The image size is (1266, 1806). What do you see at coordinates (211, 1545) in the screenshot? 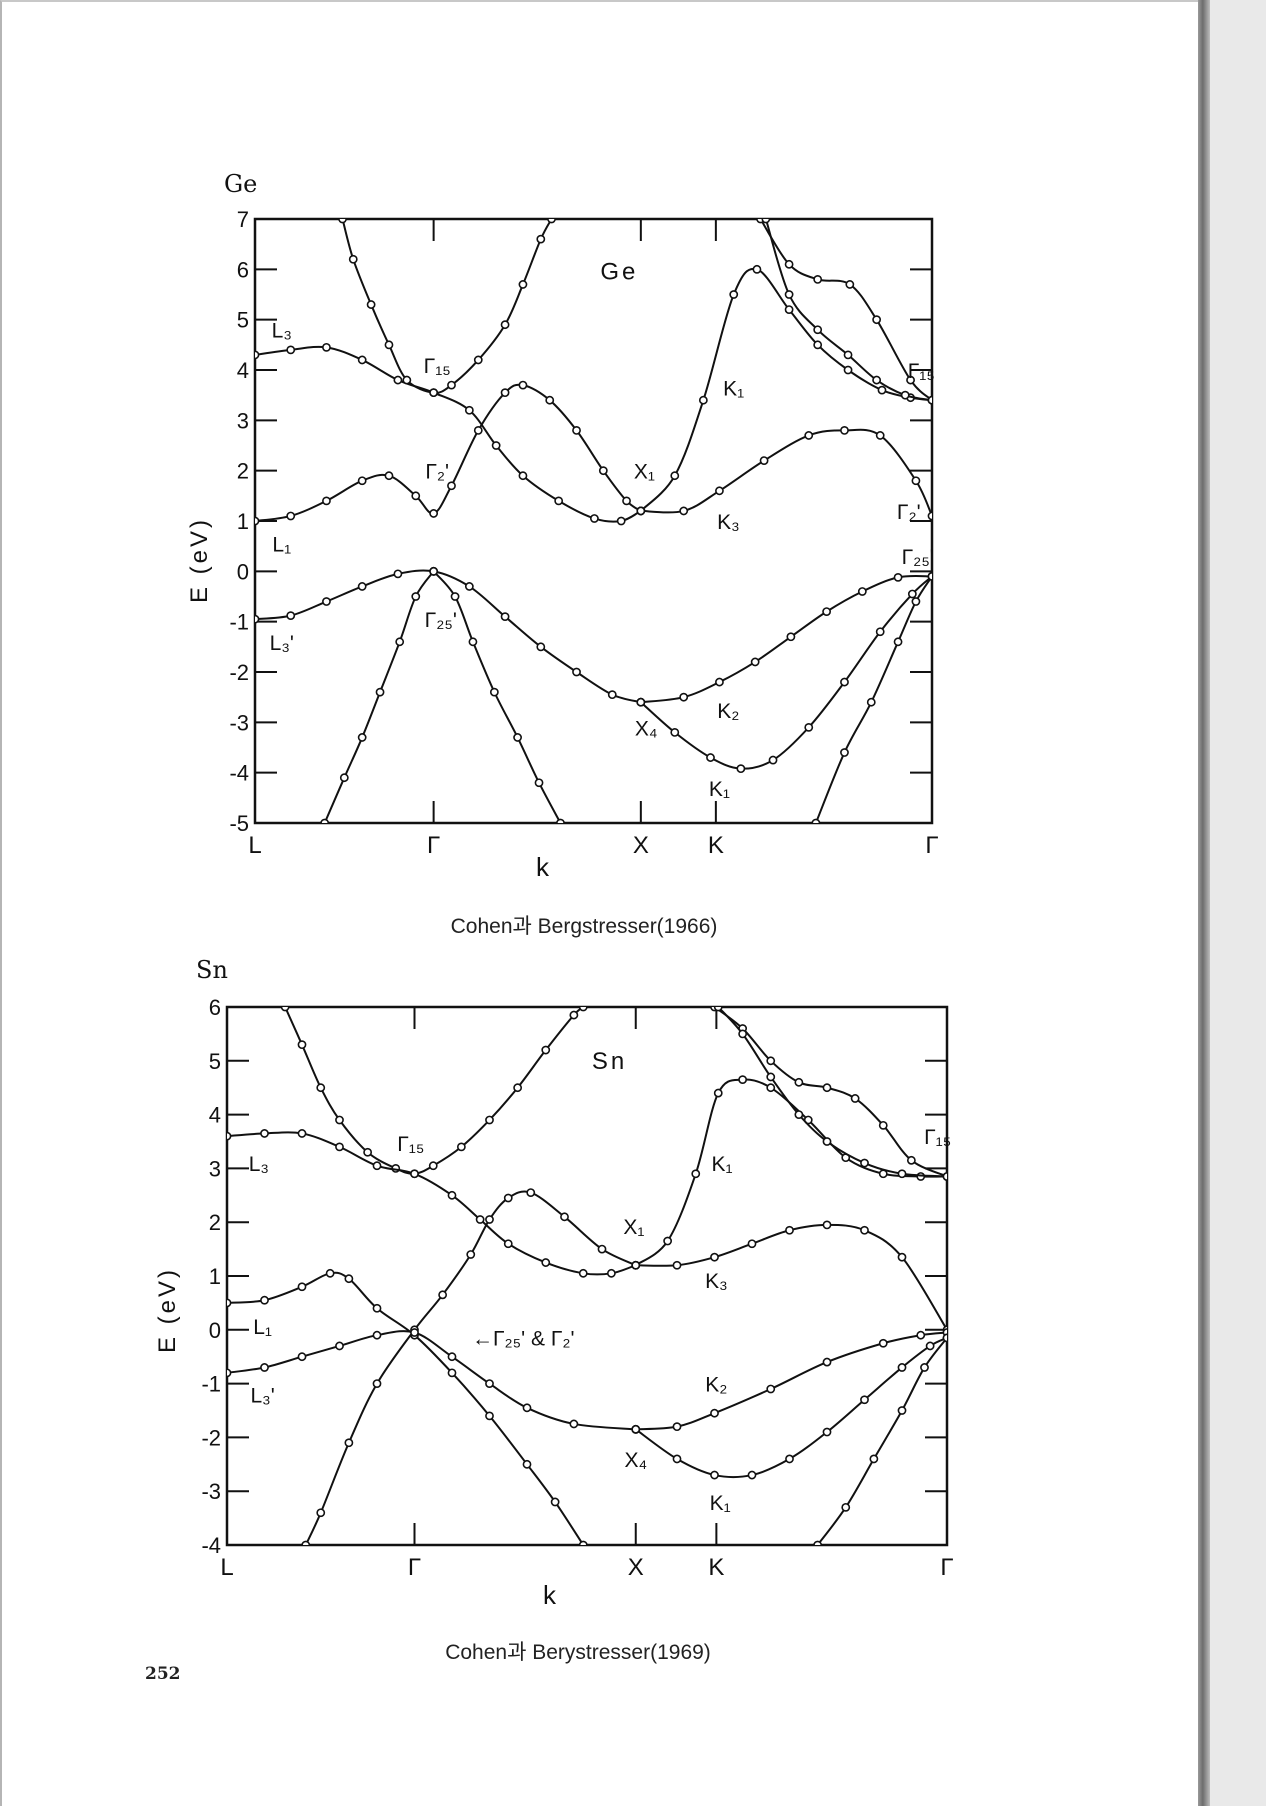
I see `sn-ytick-label: -4` at bounding box center [211, 1545].